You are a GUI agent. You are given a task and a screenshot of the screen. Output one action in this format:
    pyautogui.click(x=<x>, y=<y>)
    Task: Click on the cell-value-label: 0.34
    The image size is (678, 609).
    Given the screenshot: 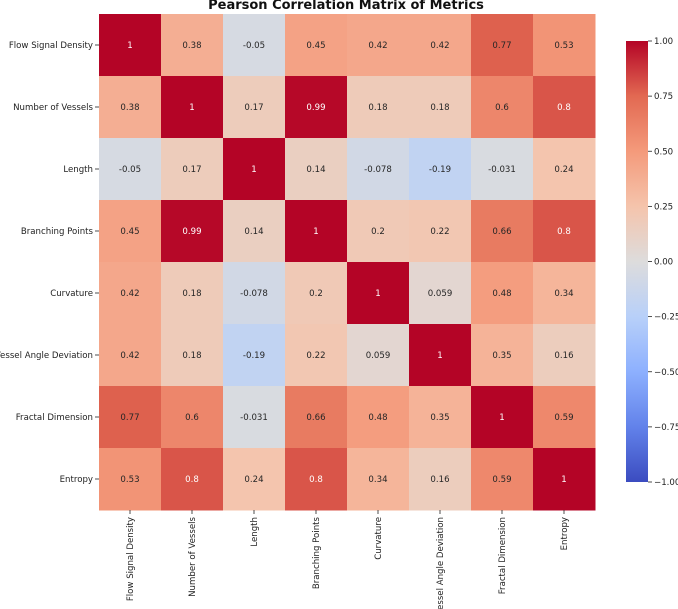 What is the action you would take?
    pyautogui.click(x=563, y=294)
    